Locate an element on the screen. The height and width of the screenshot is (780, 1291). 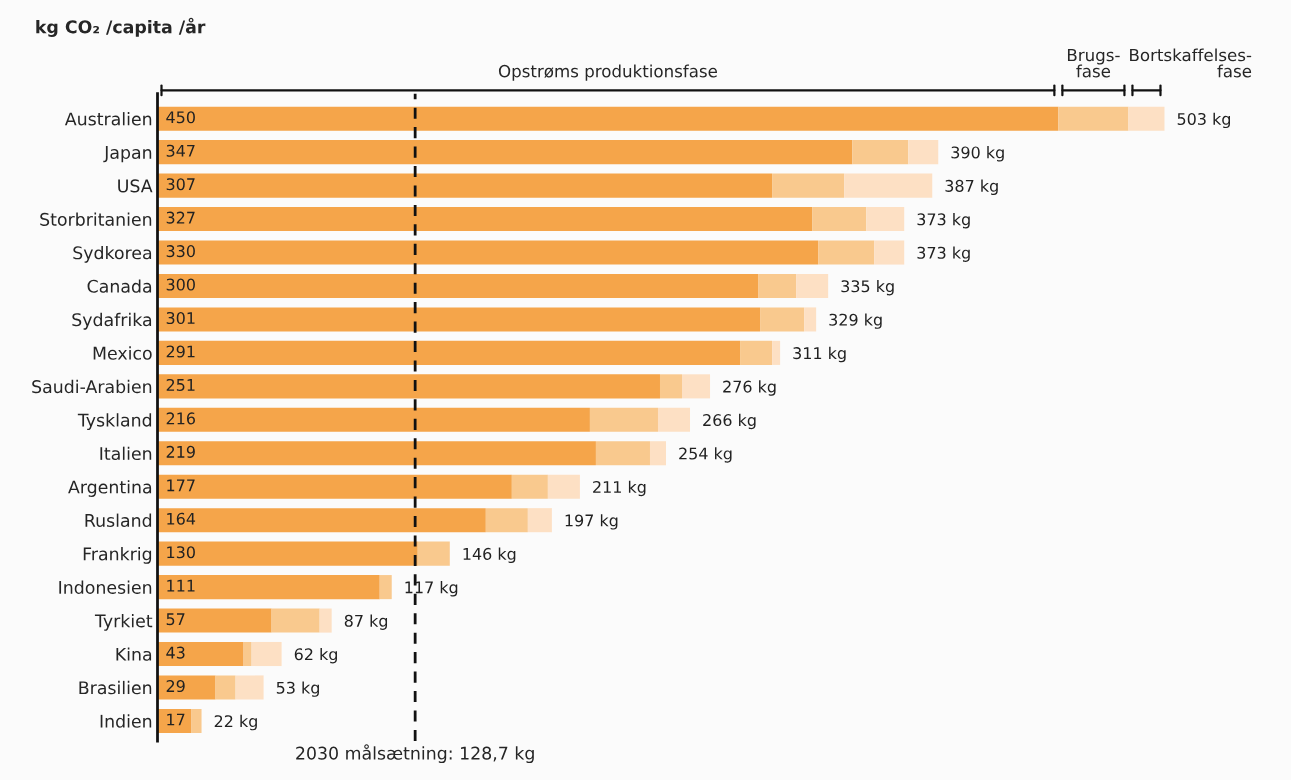
y-tick-label: Australien is located at coordinates (108, 119).